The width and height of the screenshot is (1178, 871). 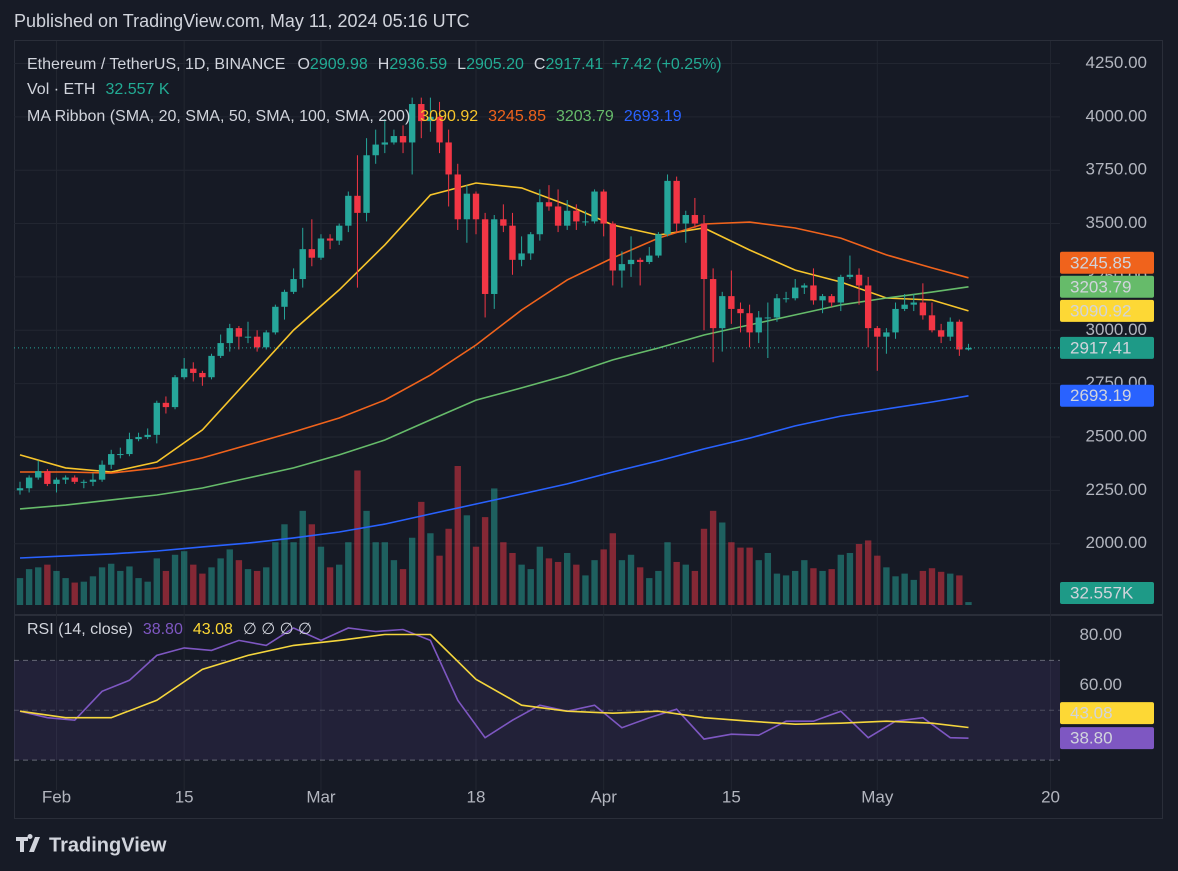 What do you see at coordinates (384, 64) in the screenshot?
I see `legend-key: H` at bounding box center [384, 64].